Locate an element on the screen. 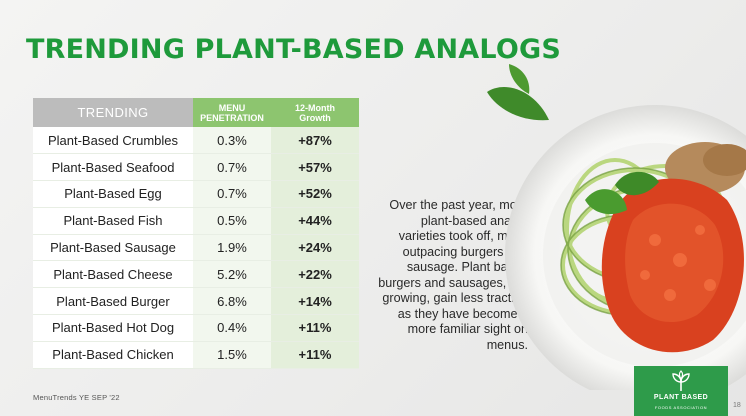  header-trending: TRENDING is located at coordinates (113, 112).